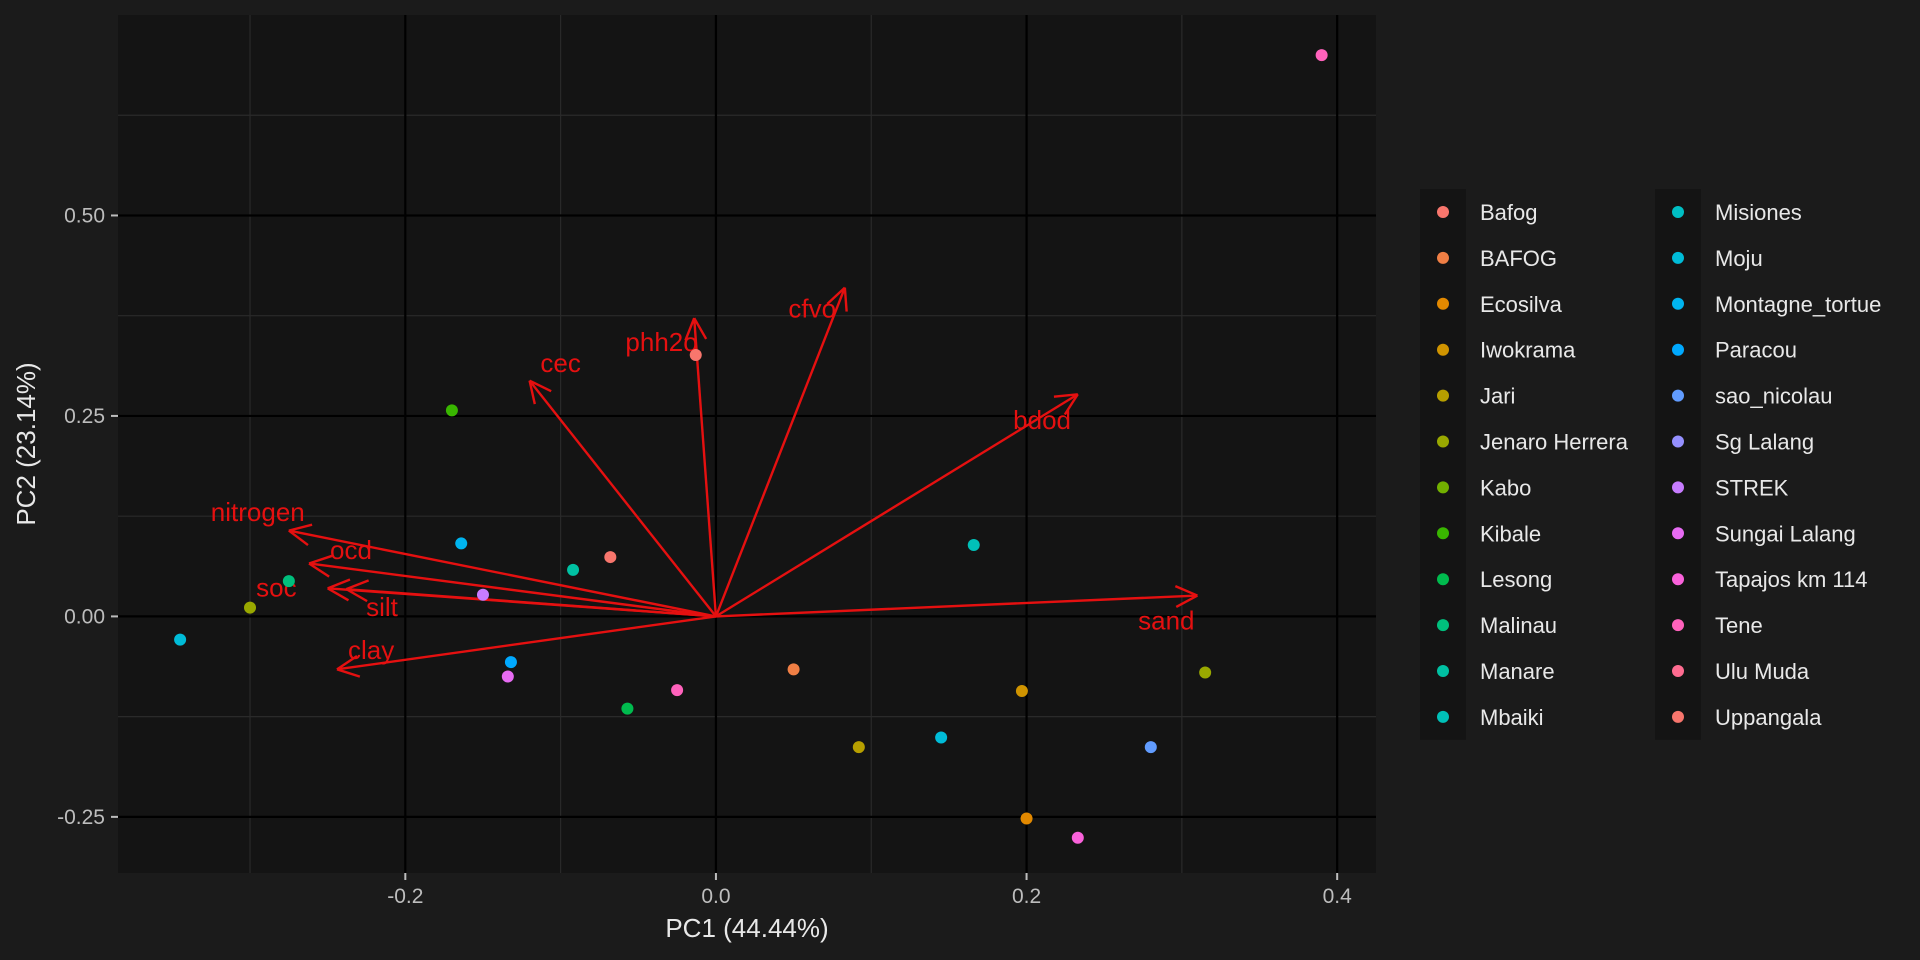 The image size is (1920, 960). I want to click on legend-label: Misiones, so click(1758, 212).